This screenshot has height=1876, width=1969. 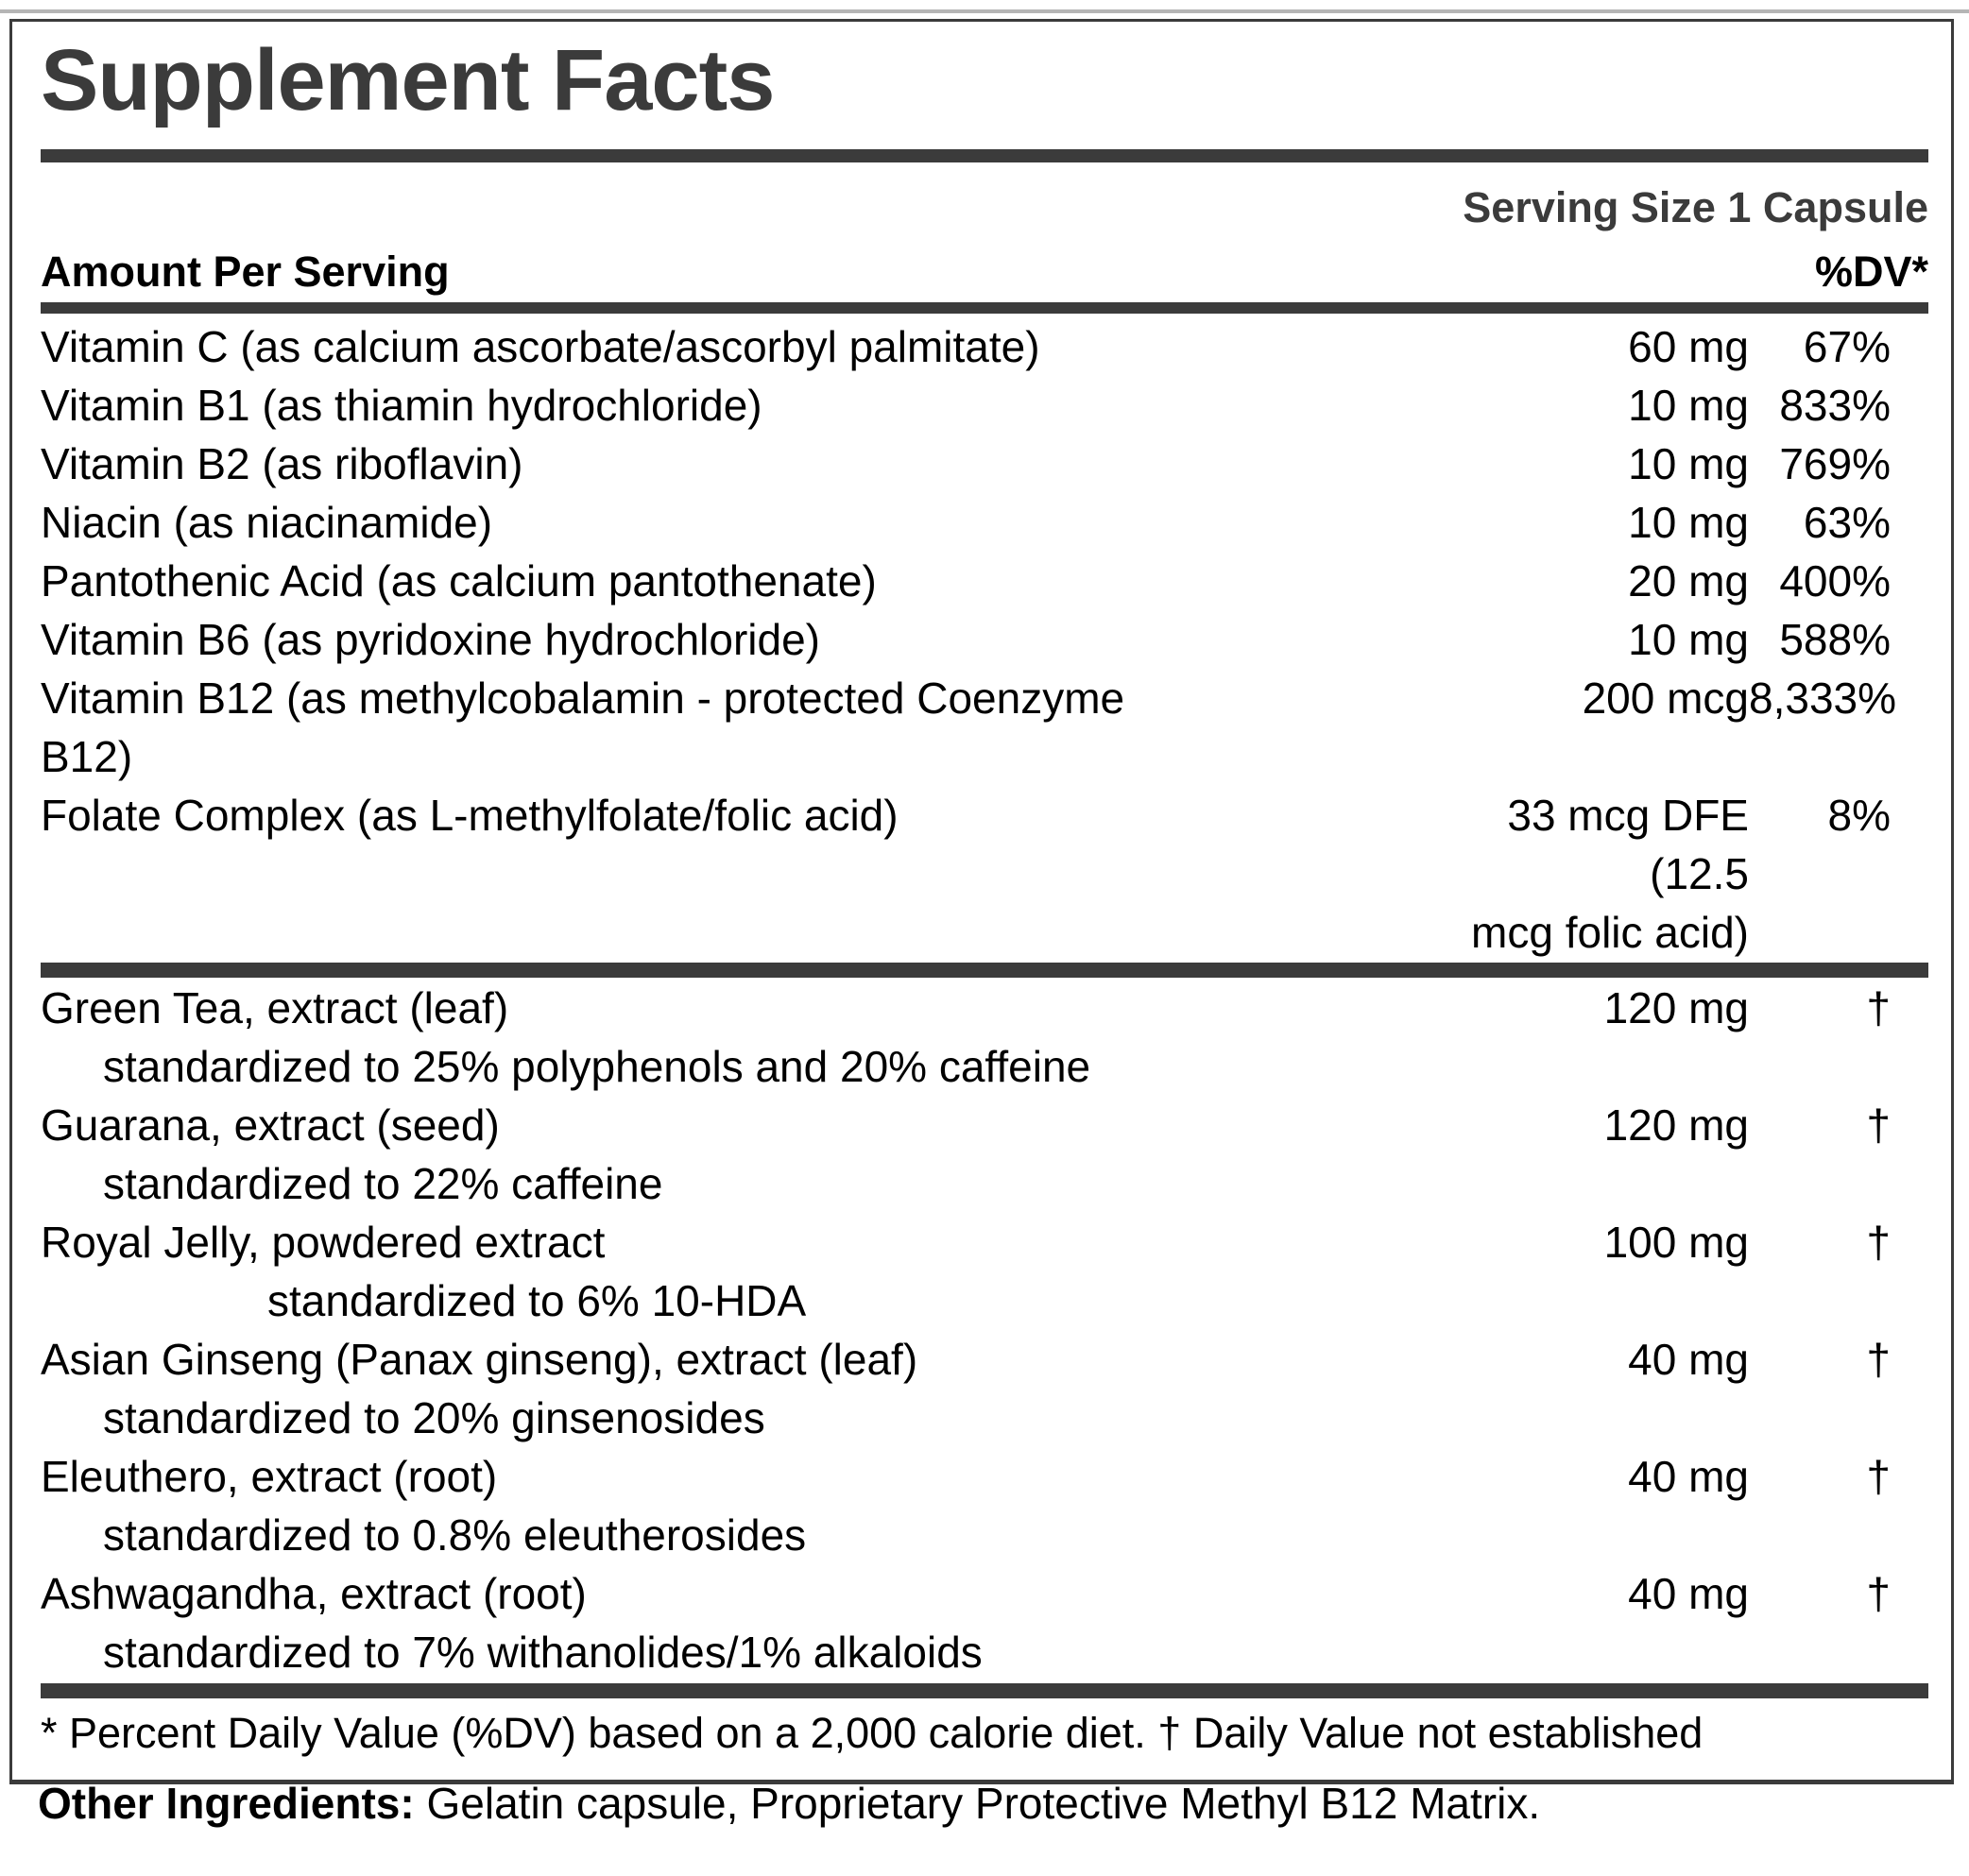 What do you see at coordinates (324, 1242) in the screenshot?
I see `ingredient-name-line: Royal Jelly, powdered extract` at bounding box center [324, 1242].